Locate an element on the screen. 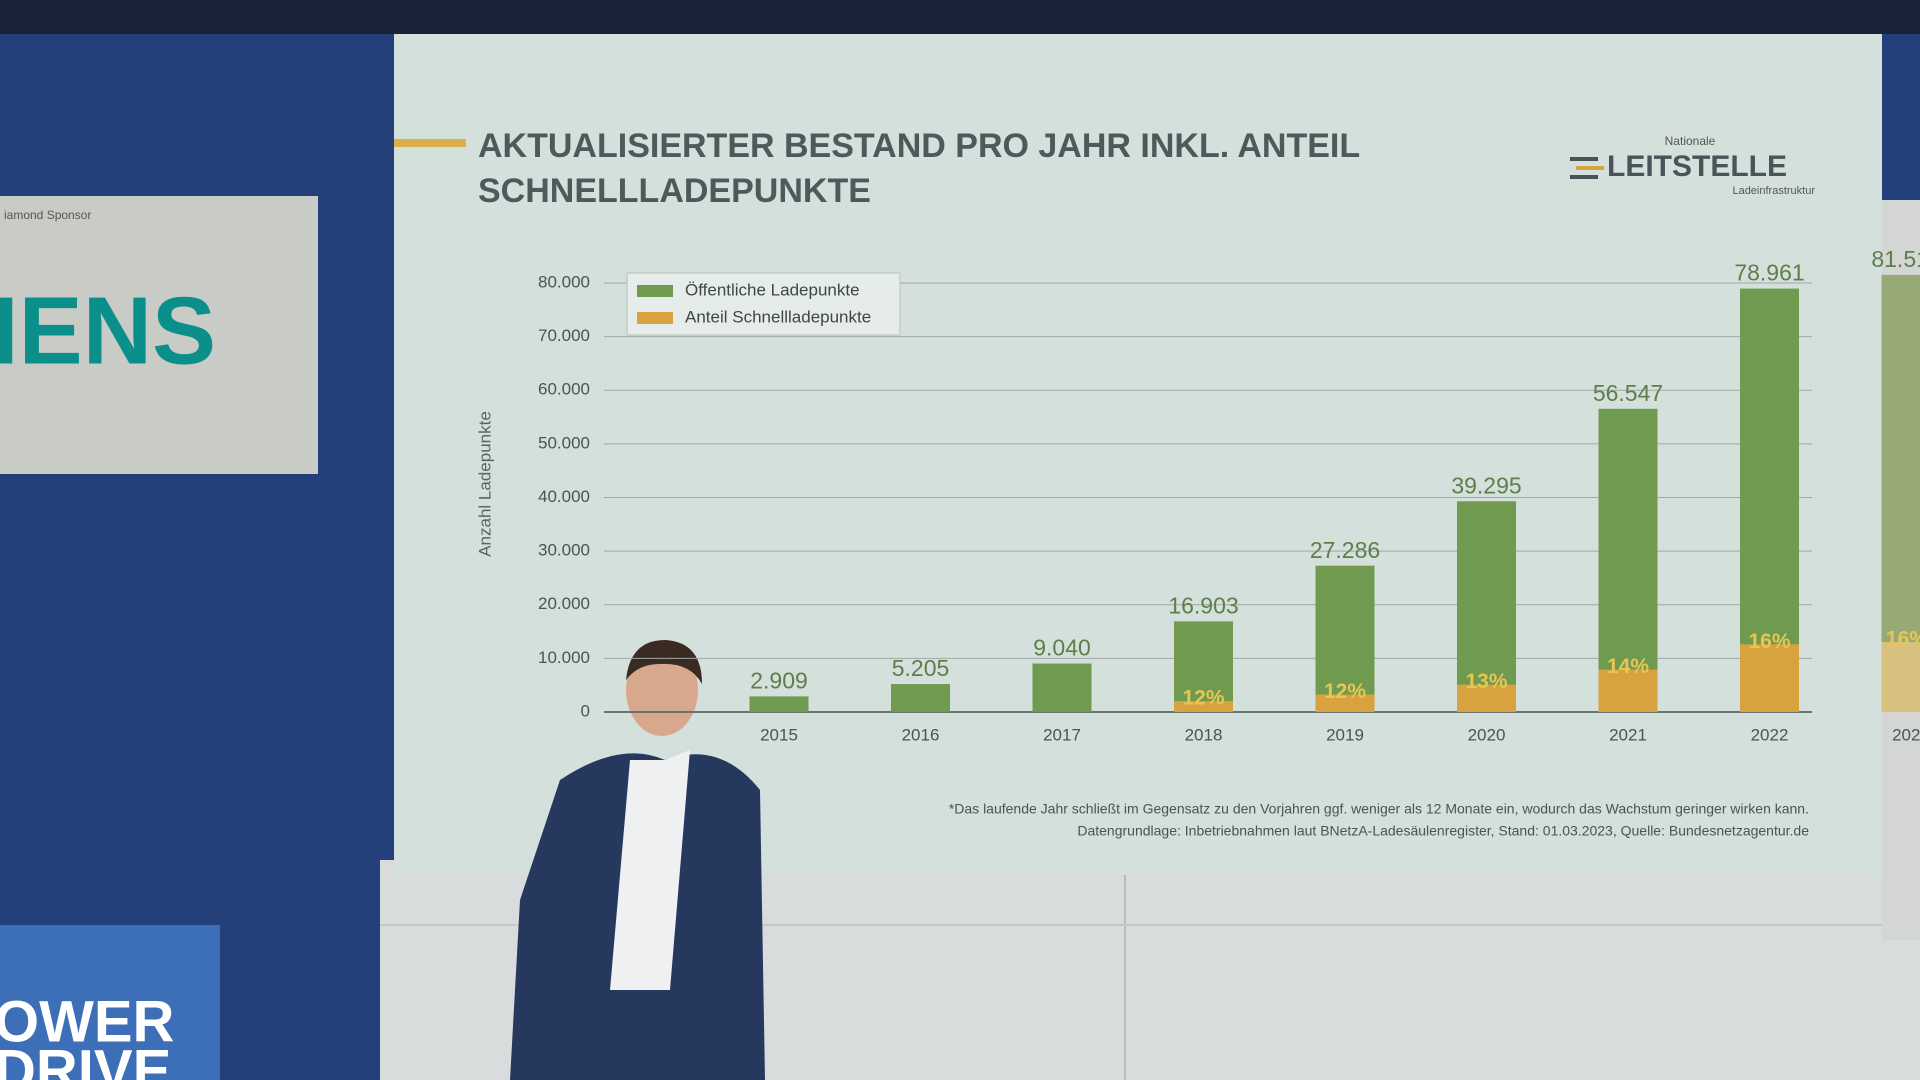  logo-sub: Ladeinfrastruktur is located at coordinates (1773, 191).